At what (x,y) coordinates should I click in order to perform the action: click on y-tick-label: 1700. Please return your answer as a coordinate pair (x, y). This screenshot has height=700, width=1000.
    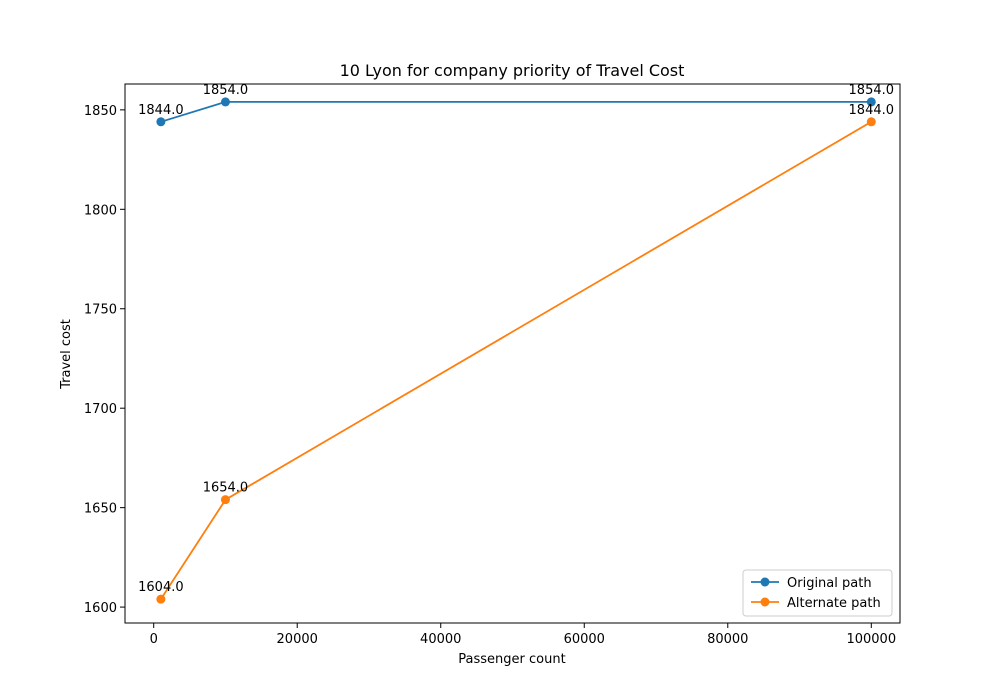
    Looking at the image, I should click on (100, 409).